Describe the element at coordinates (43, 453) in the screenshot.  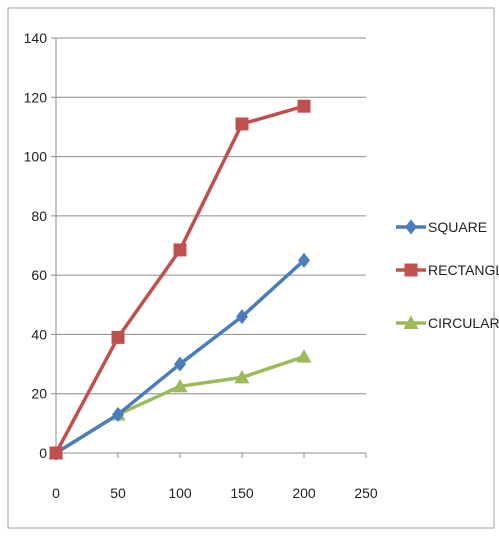
I see `y-tick-label: 0` at that location.